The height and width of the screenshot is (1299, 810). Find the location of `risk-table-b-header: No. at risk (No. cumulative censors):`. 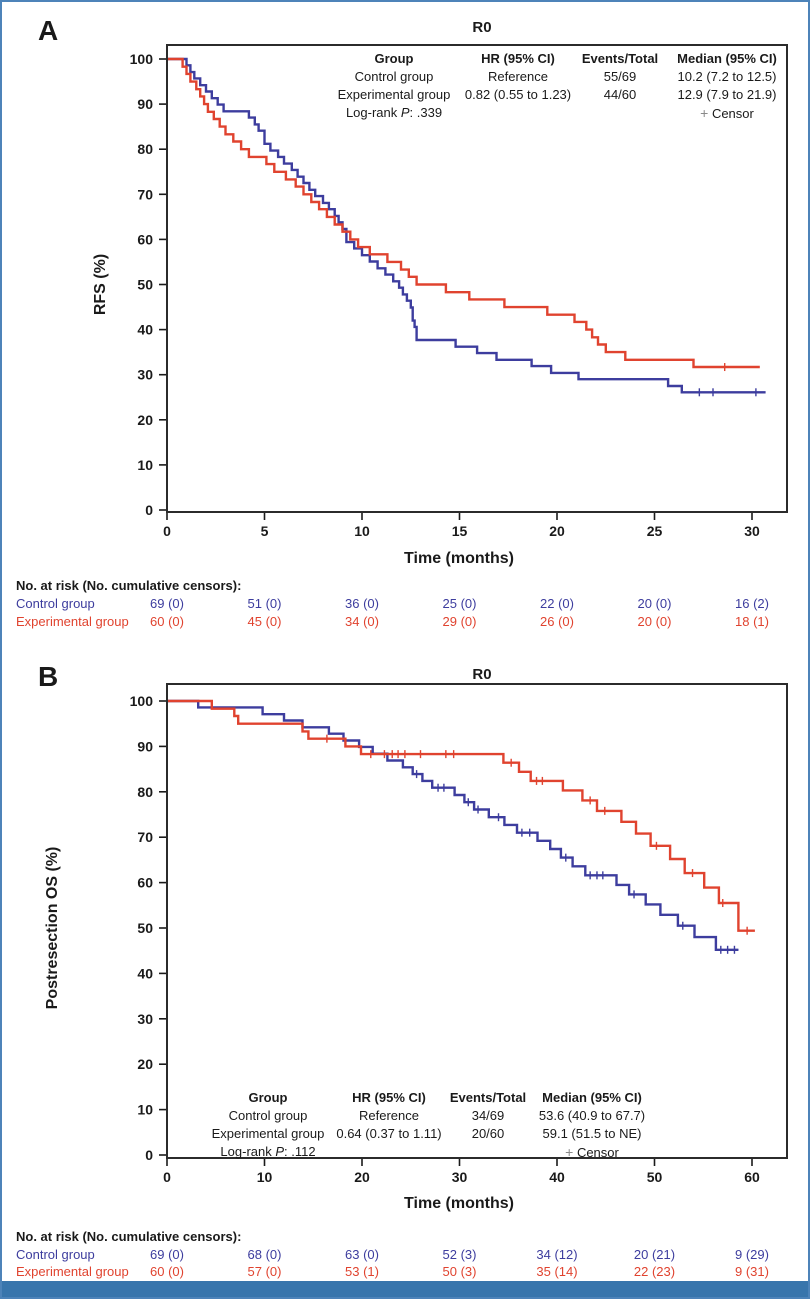

risk-table-b-header: No. at risk (No. cumulative censors): is located at coordinates (129, 1236).